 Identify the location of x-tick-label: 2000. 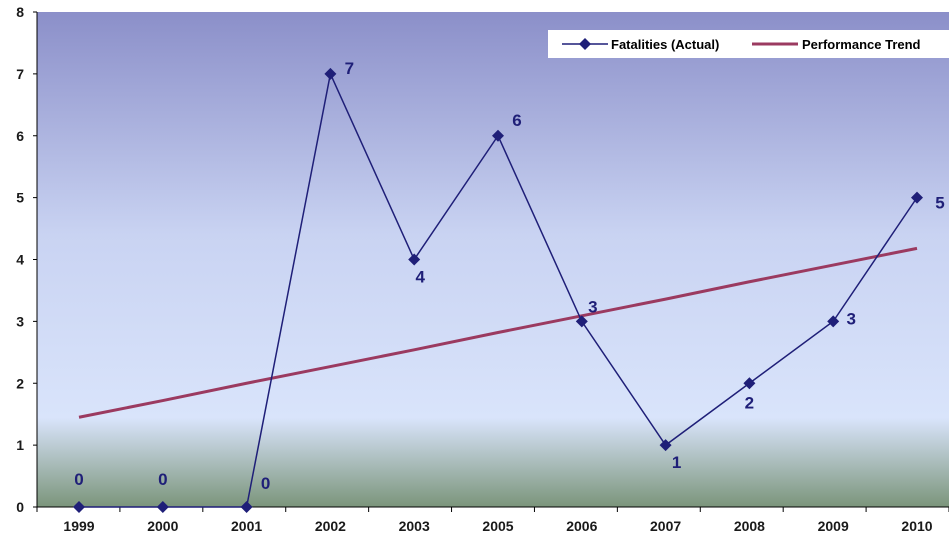
(162, 526).